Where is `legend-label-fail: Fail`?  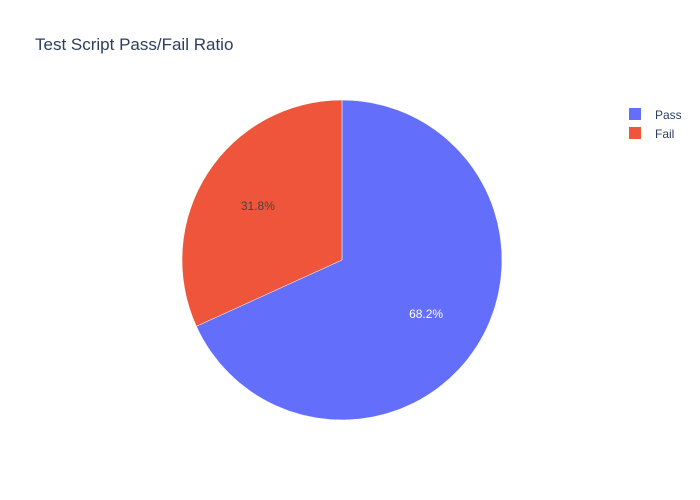 legend-label-fail: Fail is located at coordinates (664, 134).